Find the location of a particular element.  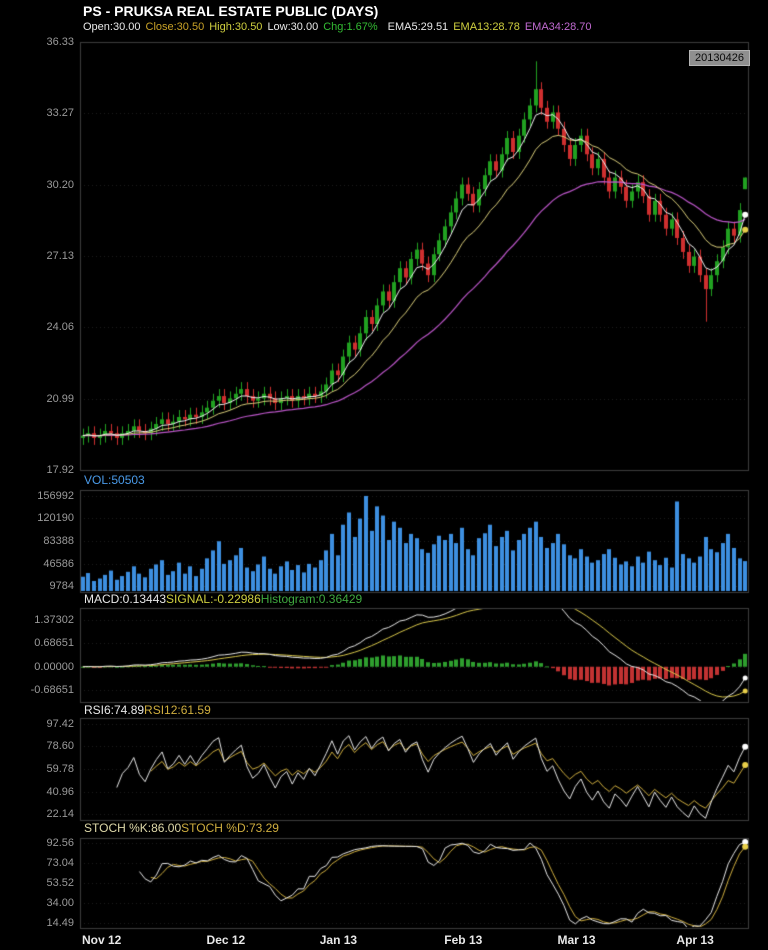

quote-high: High:30.50 is located at coordinates (236, 27).